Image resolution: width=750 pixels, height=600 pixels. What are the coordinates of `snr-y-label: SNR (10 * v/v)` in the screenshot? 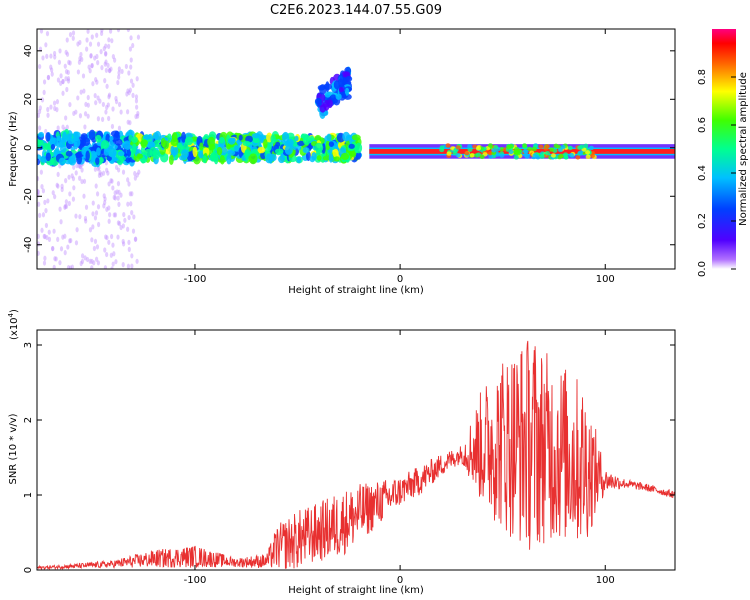 It's located at (13, 448).